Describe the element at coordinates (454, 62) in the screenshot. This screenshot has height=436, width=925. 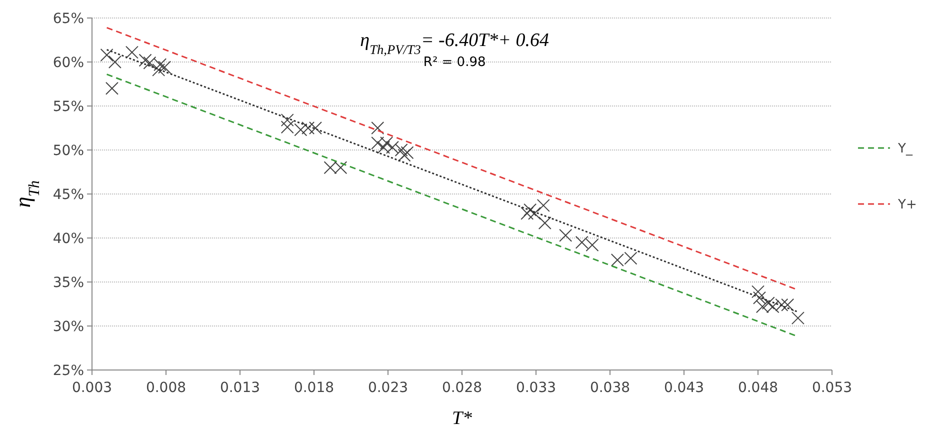
I see `annotation: R² = 0.98` at that location.